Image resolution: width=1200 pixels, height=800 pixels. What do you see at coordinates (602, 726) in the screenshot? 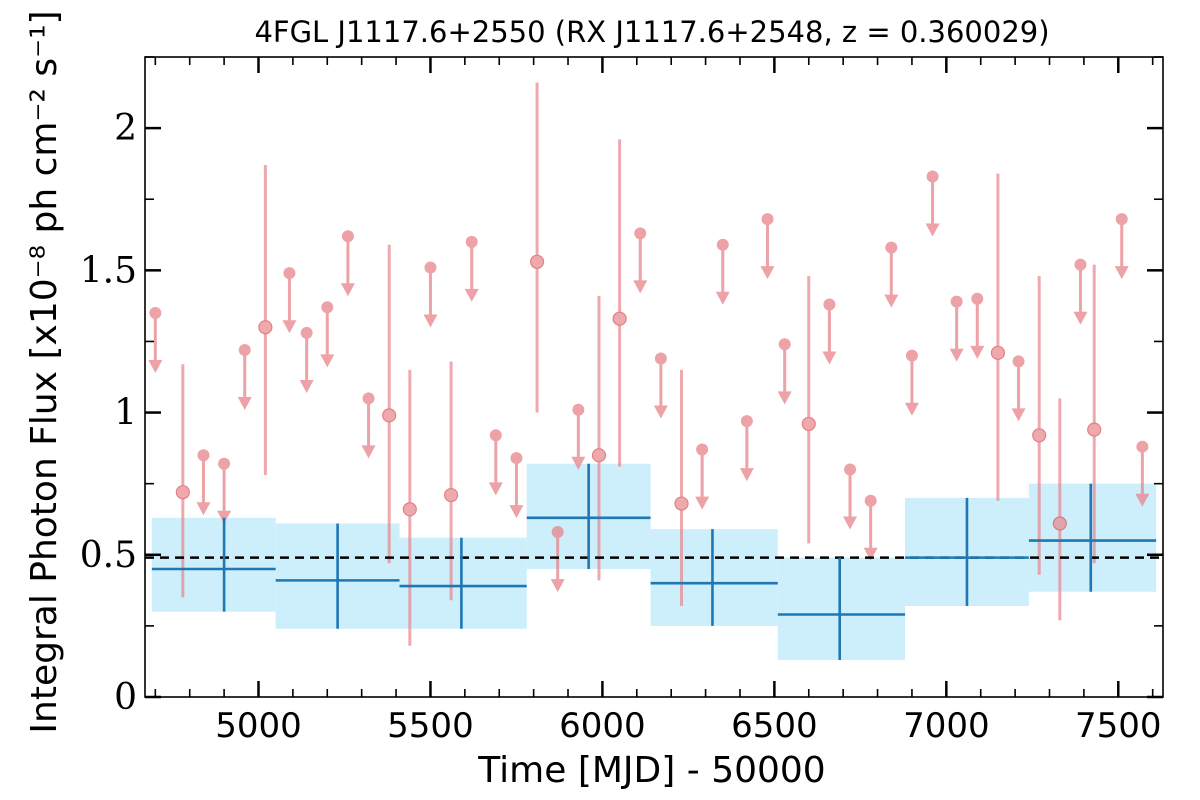
I see `x-tick-label: 6000` at bounding box center [602, 726].